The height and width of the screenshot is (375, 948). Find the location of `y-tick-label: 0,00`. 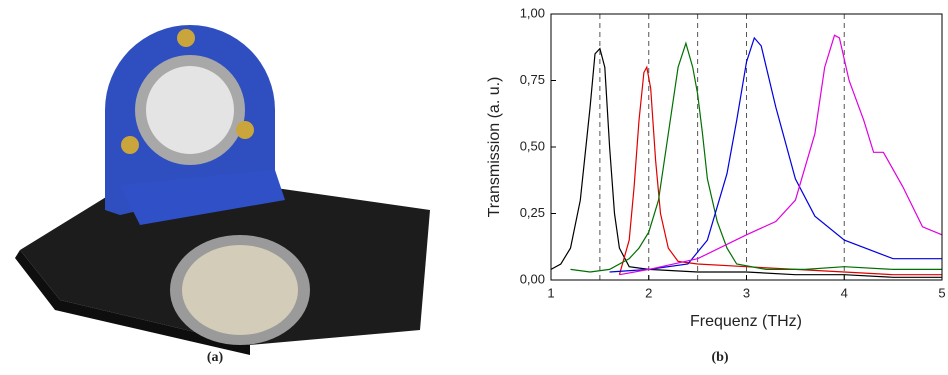

y-tick-label: 0,00 is located at coordinates (532, 278).